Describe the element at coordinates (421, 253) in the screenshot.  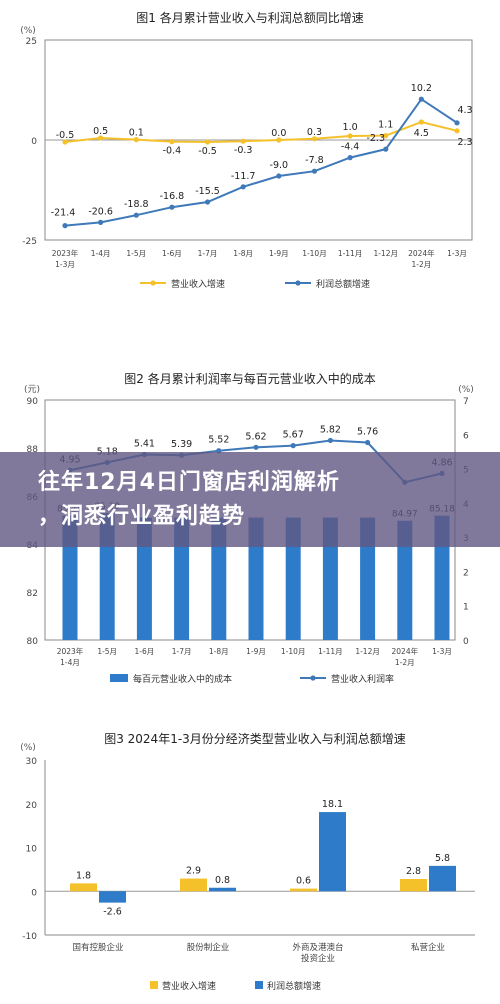
I see `chart1-x-tick: 2024年` at that location.